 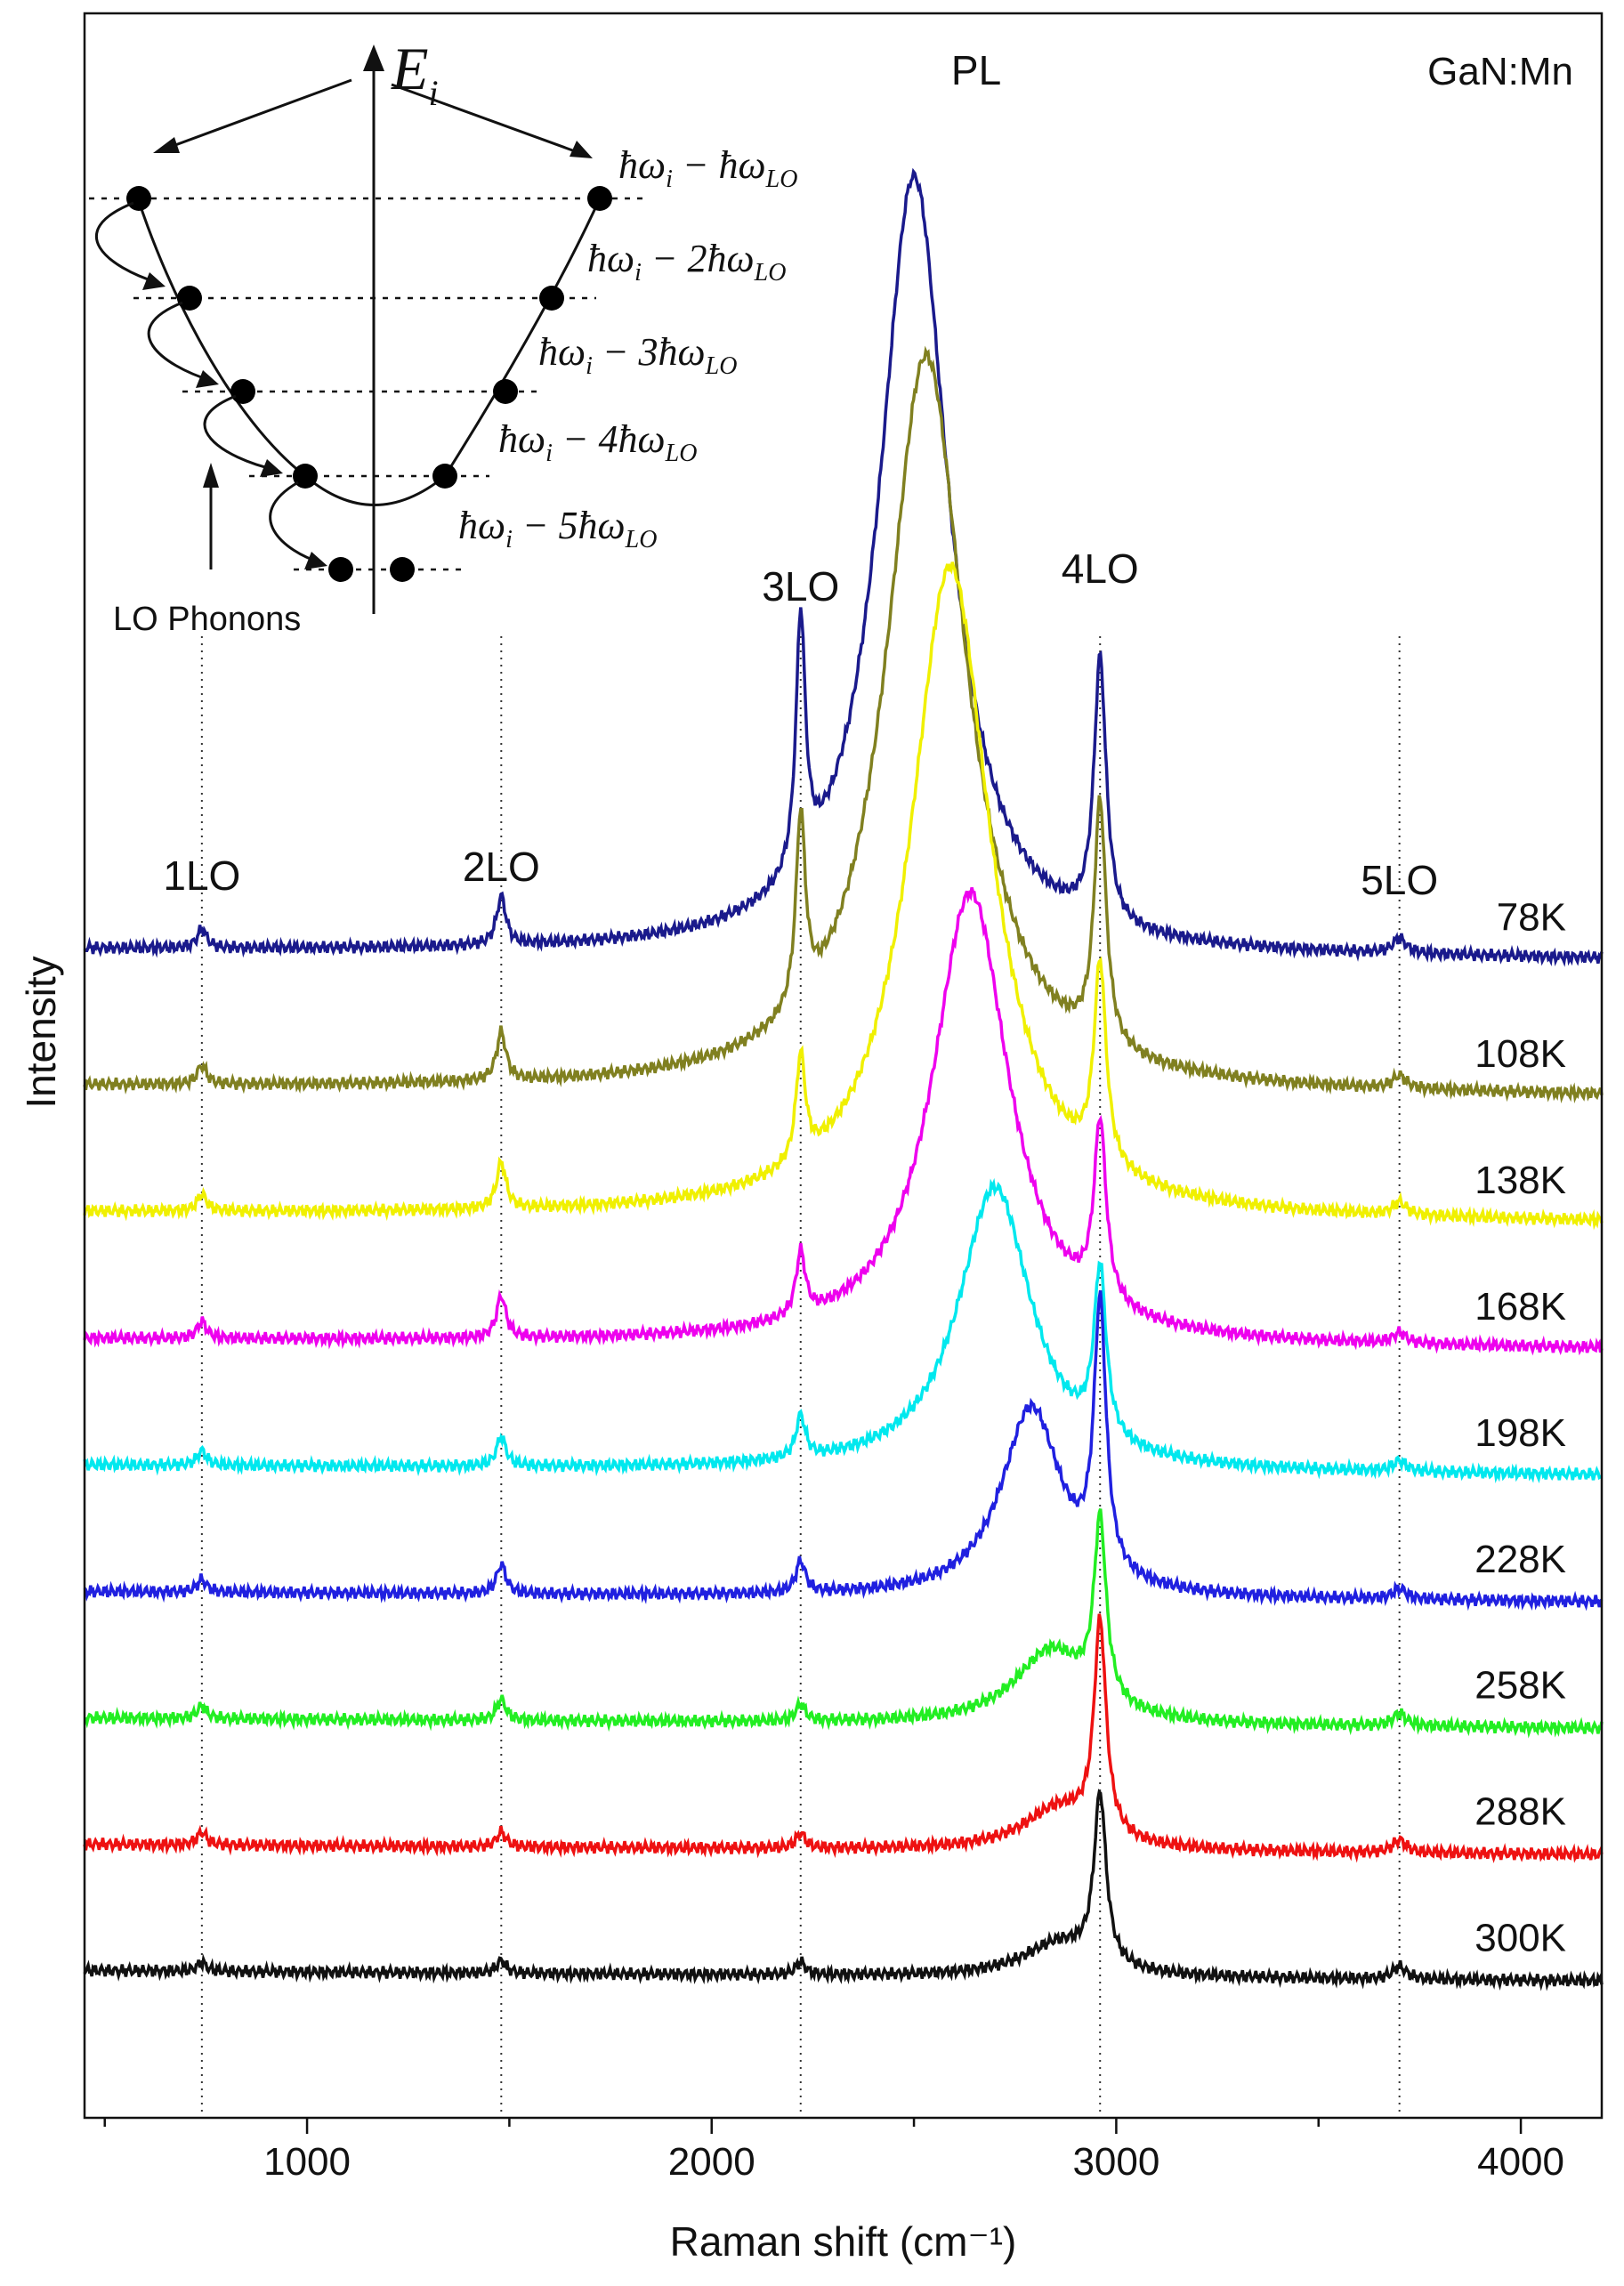 I want to click on series-label-258K: 258K, so click(x=1520, y=1686).